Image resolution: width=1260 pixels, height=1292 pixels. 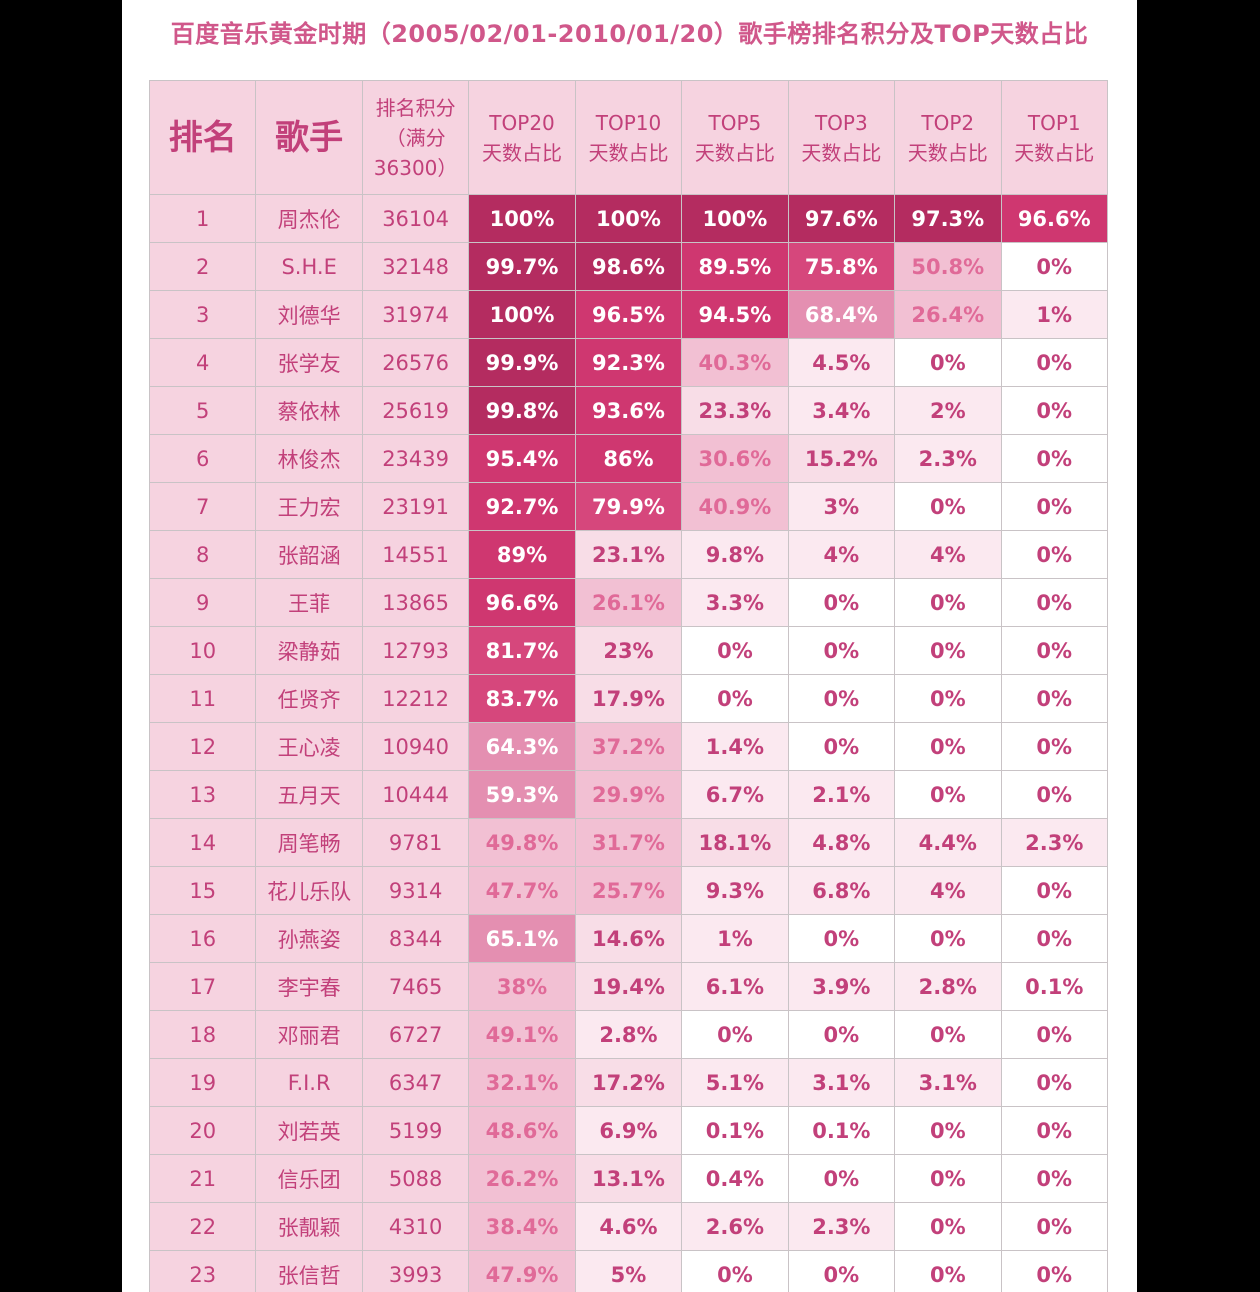 I want to click on percent-cell: 17.2%, so click(x=628, y=1082).